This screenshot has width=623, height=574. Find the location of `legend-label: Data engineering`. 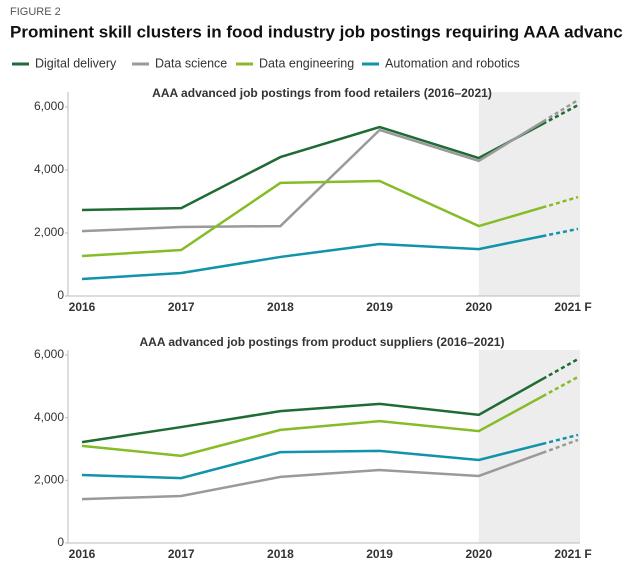

legend-label: Data engineering is located at coordinates (306, 63).